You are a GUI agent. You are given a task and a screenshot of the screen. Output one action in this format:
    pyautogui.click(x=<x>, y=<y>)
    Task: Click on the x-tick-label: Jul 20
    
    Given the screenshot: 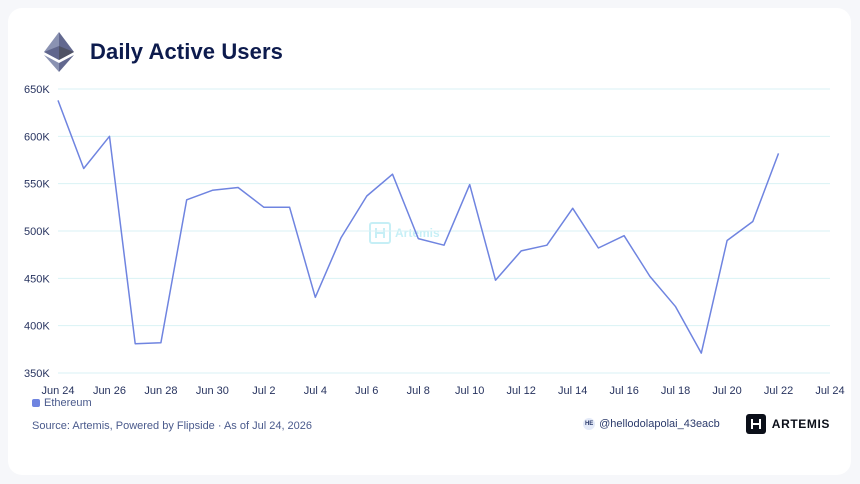 What is the action you would take?
    pyautogui.click(x=726, y=391)
    